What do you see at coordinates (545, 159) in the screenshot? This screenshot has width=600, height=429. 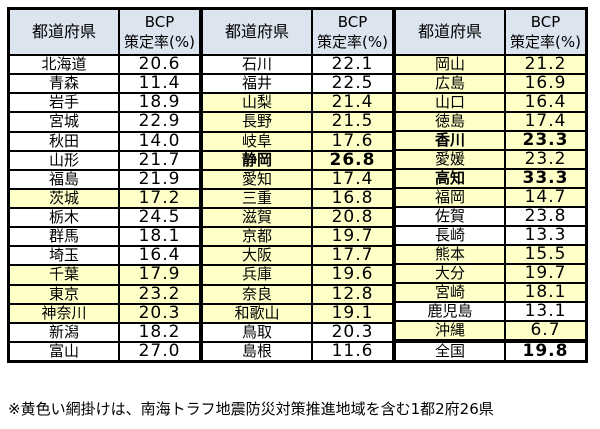 I see `bcp-rate-cell: 23.2` at bounding box center [545, 159].